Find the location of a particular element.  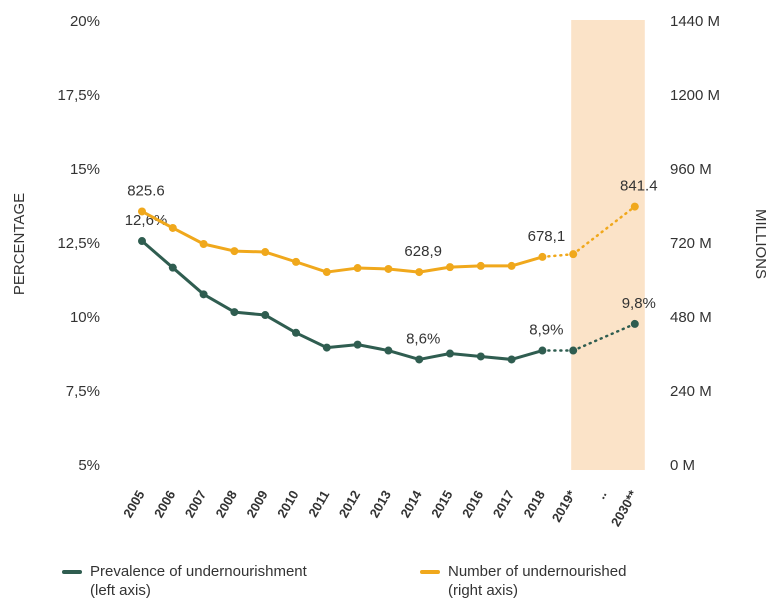

y2-tick-label: 960 M is located at coordinates (691, 169).